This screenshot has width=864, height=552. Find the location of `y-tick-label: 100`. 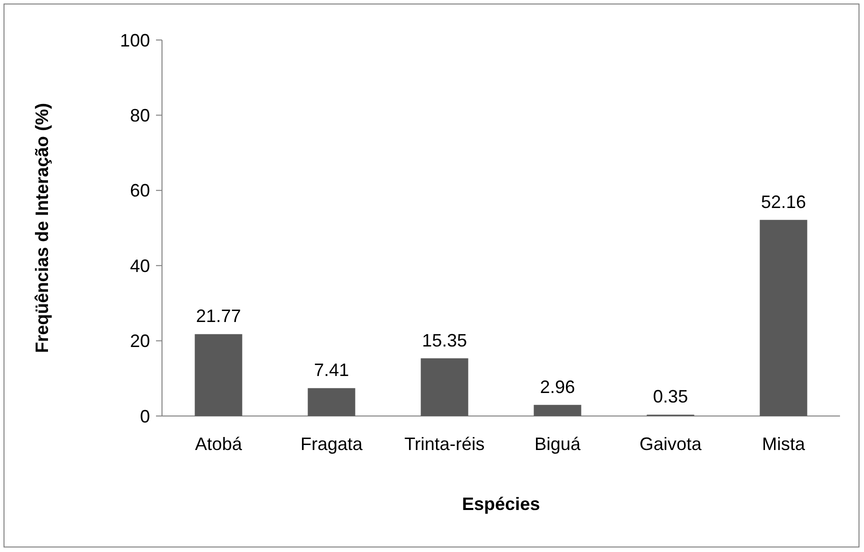

y-tick-label: 100 is located at coordinates (135, 40).